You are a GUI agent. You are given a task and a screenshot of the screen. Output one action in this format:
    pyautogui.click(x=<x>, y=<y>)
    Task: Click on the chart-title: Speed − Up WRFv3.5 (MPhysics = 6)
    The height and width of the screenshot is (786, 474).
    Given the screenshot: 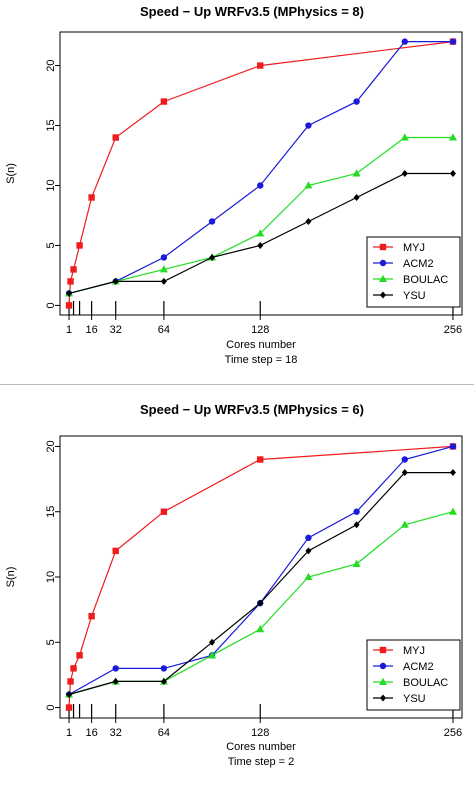 What is the action you would take?
    pyautogui.click(x=252, y=409)
    